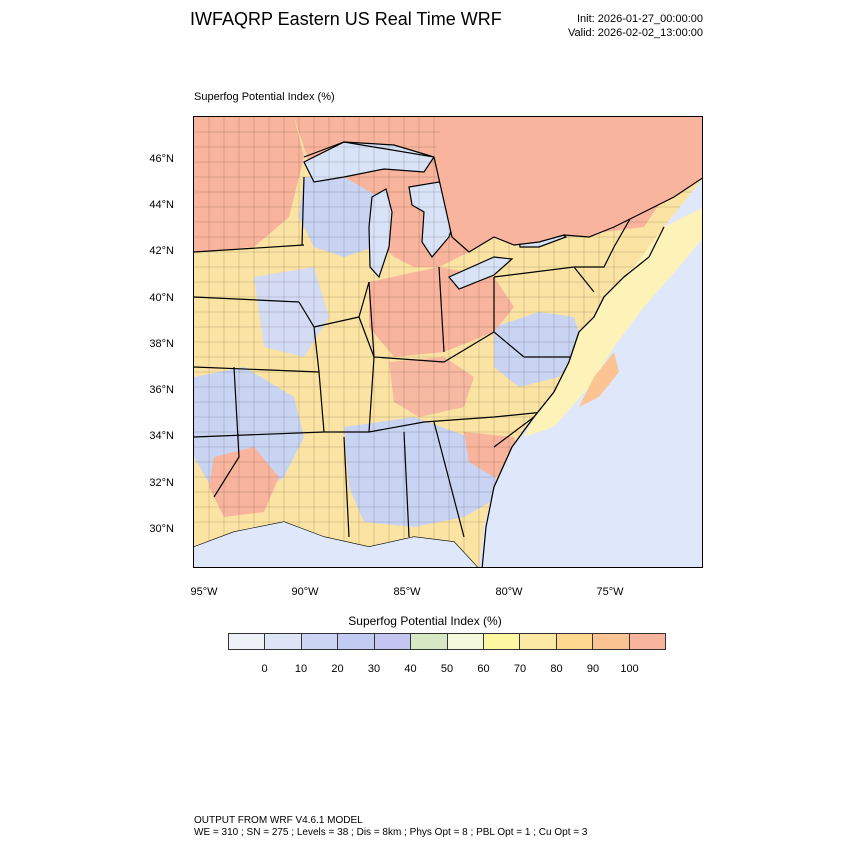 Image resolution: width=850 pixels, height=850 pixels. Describe the element at coordinates (425, 621) in the screenshot. I see `colorbar-title: Superfog Potential Index (%)` at that location.